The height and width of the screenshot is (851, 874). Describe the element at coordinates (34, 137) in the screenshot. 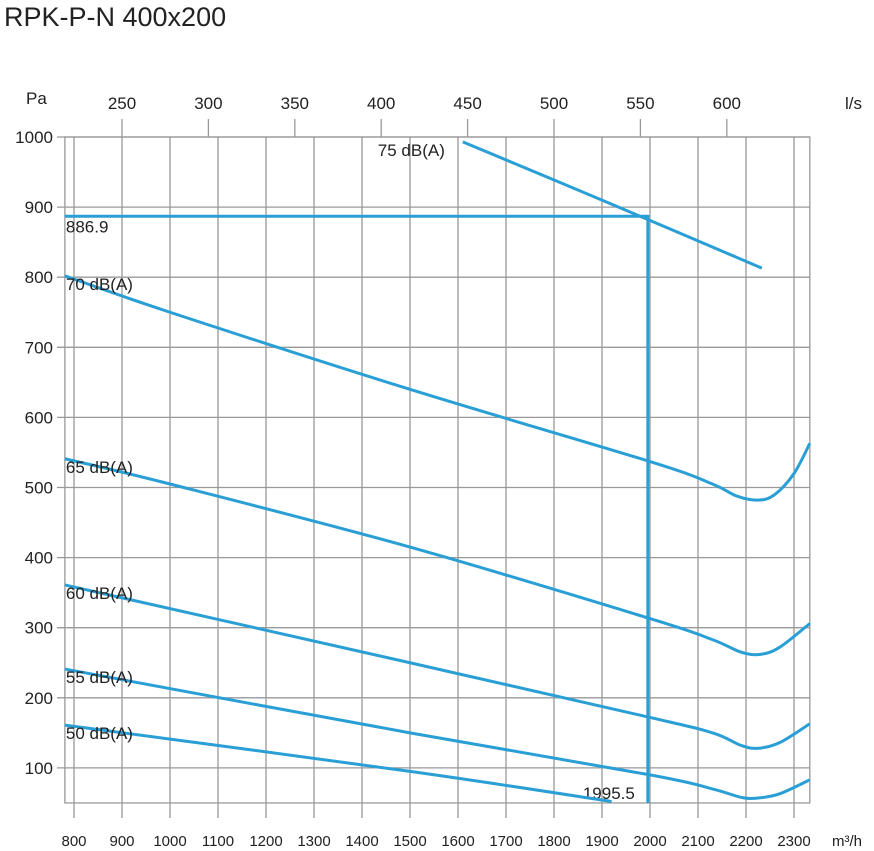

I see `y-tick-label: 1000` at that location.